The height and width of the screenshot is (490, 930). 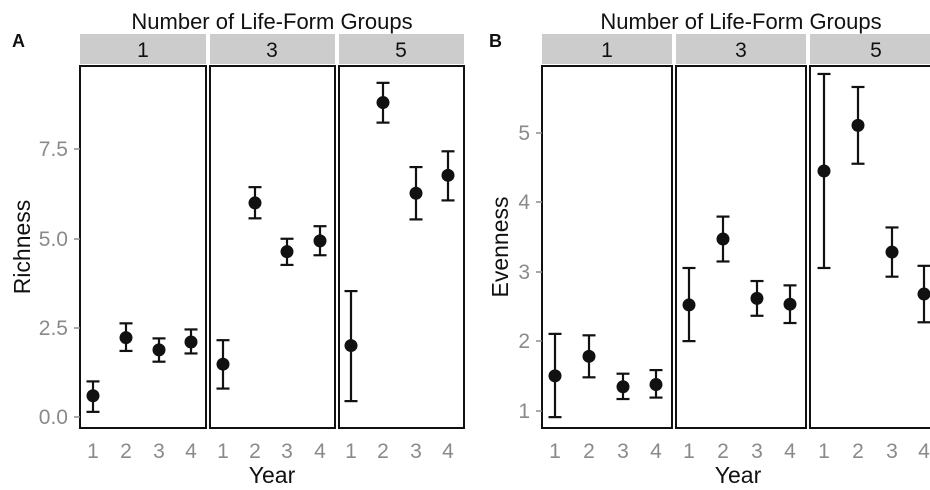 What do you see at coordinates (923, 294) in the screenshot?
I see `panel-b-facet-5-year-4-point` at bounding box center [923, 294].